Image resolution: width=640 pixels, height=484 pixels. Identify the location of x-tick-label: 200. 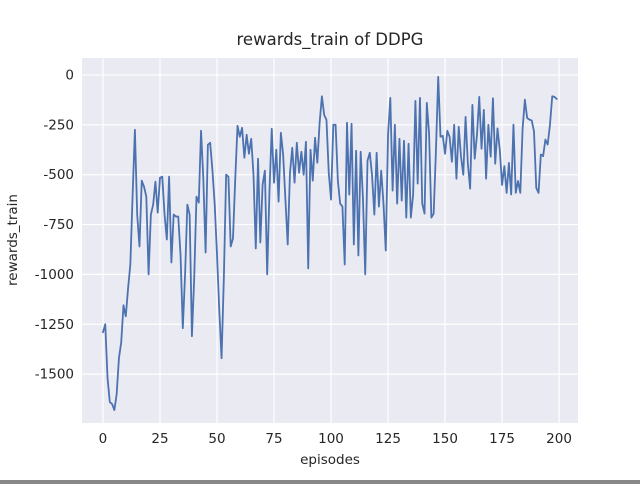
(559, 439).